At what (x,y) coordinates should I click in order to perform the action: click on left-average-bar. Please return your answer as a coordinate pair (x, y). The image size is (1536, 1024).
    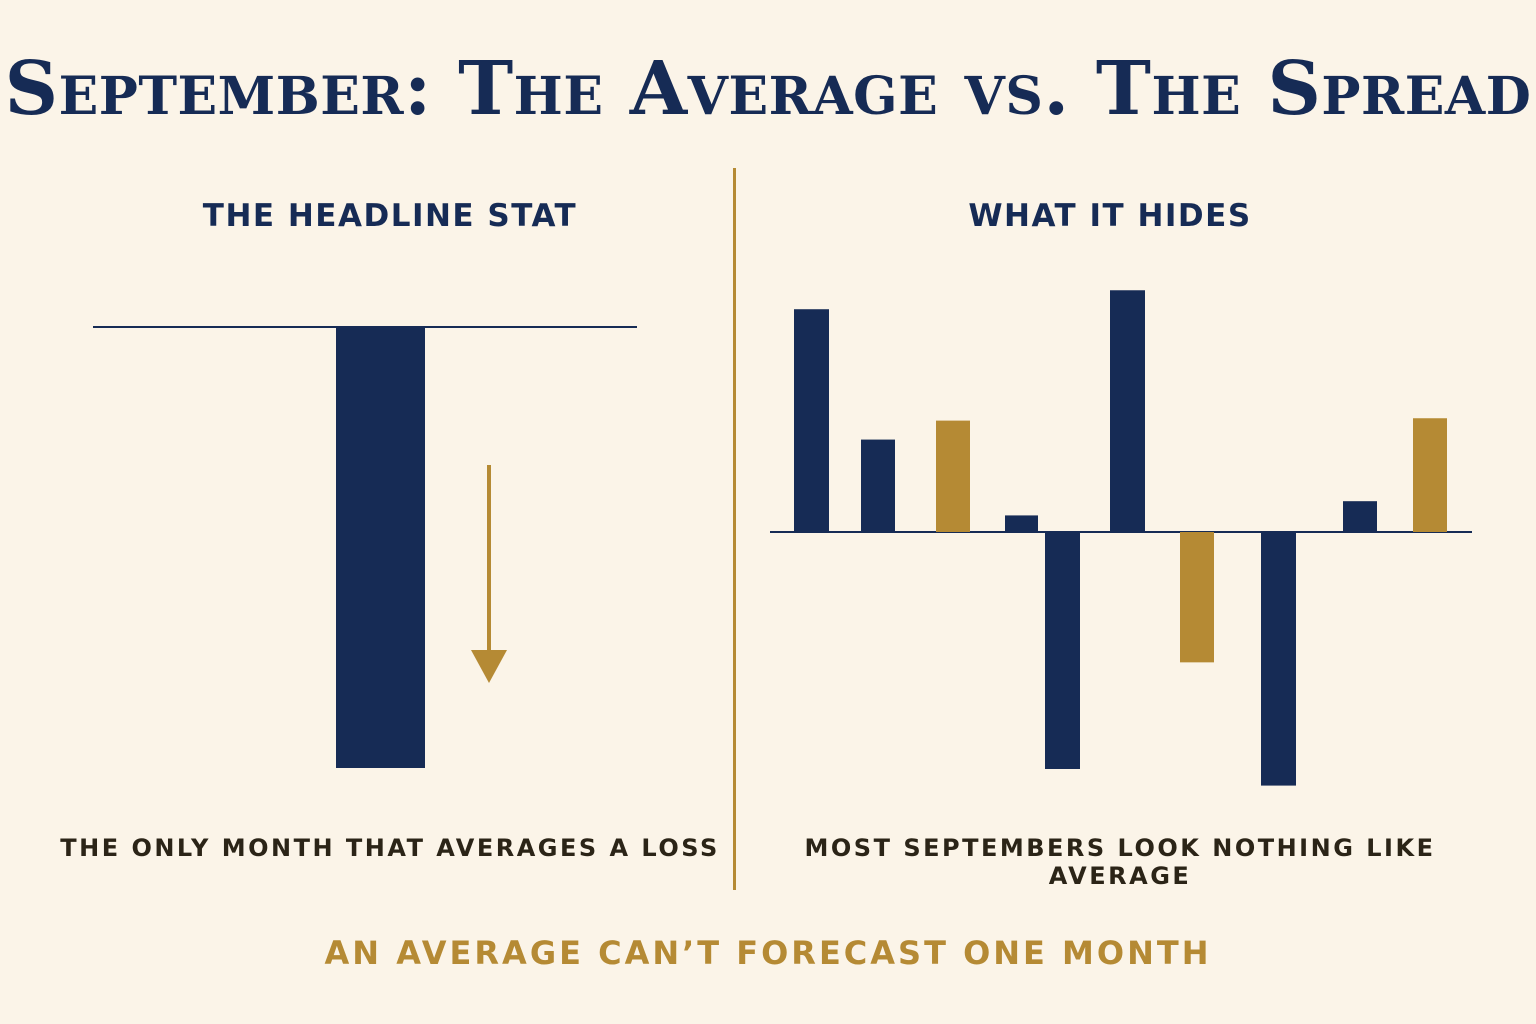
    Looking at the image, I should click on (380, 547).